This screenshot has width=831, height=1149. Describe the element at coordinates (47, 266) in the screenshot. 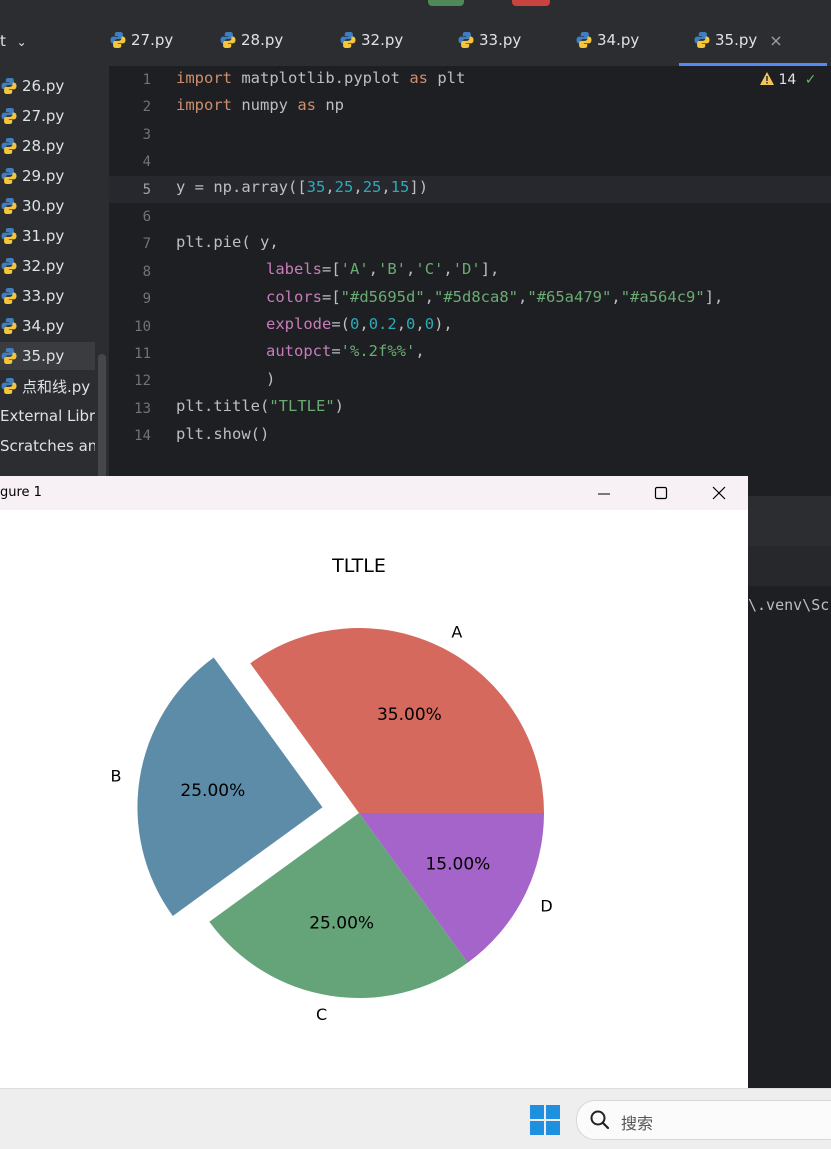

I see `file-item: 32.py` at that location.